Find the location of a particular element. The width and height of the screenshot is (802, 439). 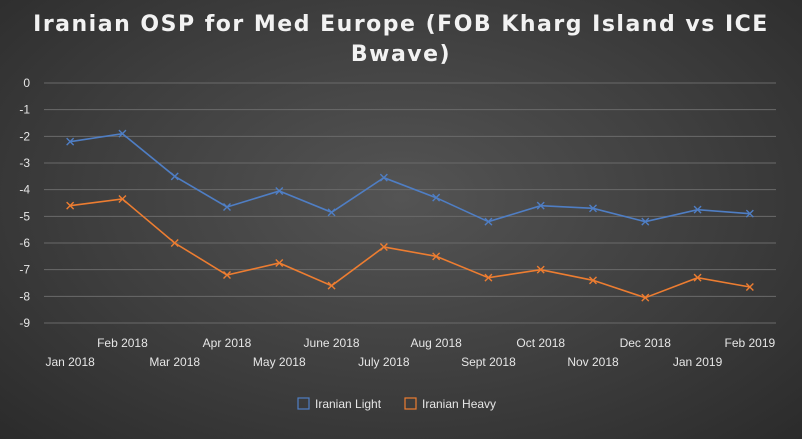

x-tick-label: July 2018 is located at coordinates (384, 362).